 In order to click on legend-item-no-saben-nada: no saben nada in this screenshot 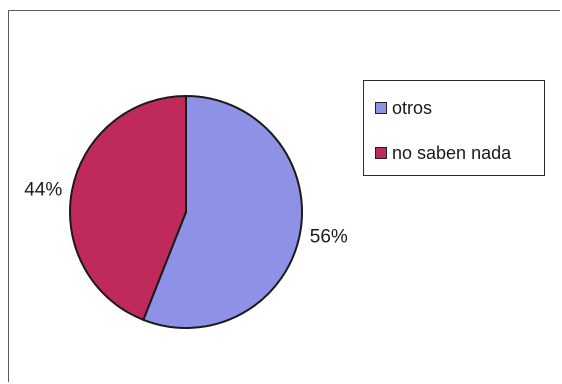, I will do `click(443, 153)`.